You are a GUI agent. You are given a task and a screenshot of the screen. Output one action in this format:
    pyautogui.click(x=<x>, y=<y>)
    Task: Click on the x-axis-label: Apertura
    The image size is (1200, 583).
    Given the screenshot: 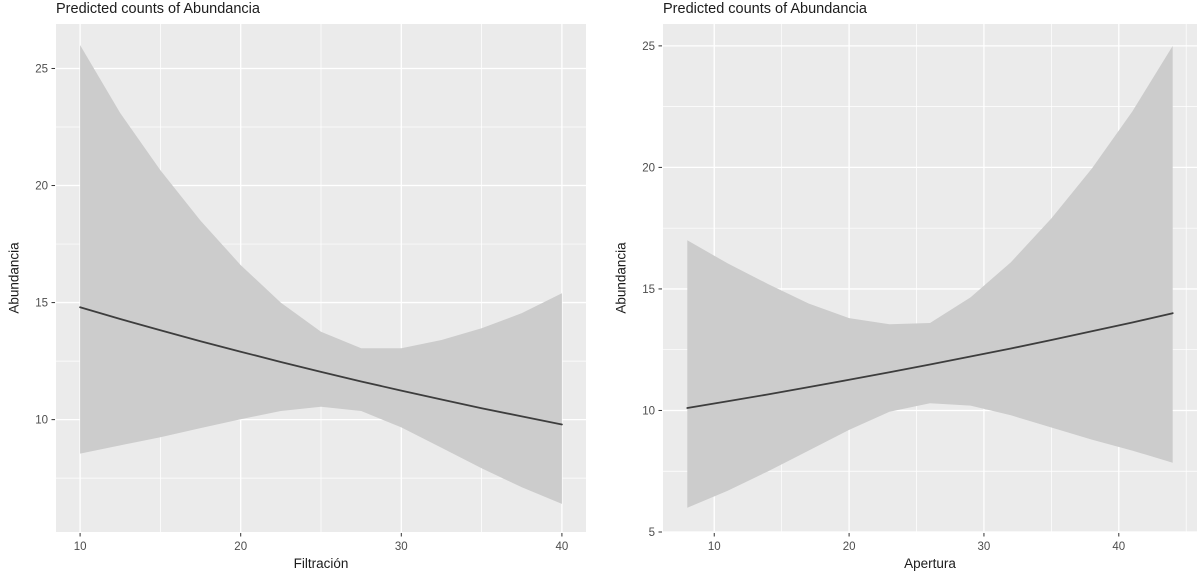 What is the action you would take?
    pyautogui.click(x=930, y=563)
    